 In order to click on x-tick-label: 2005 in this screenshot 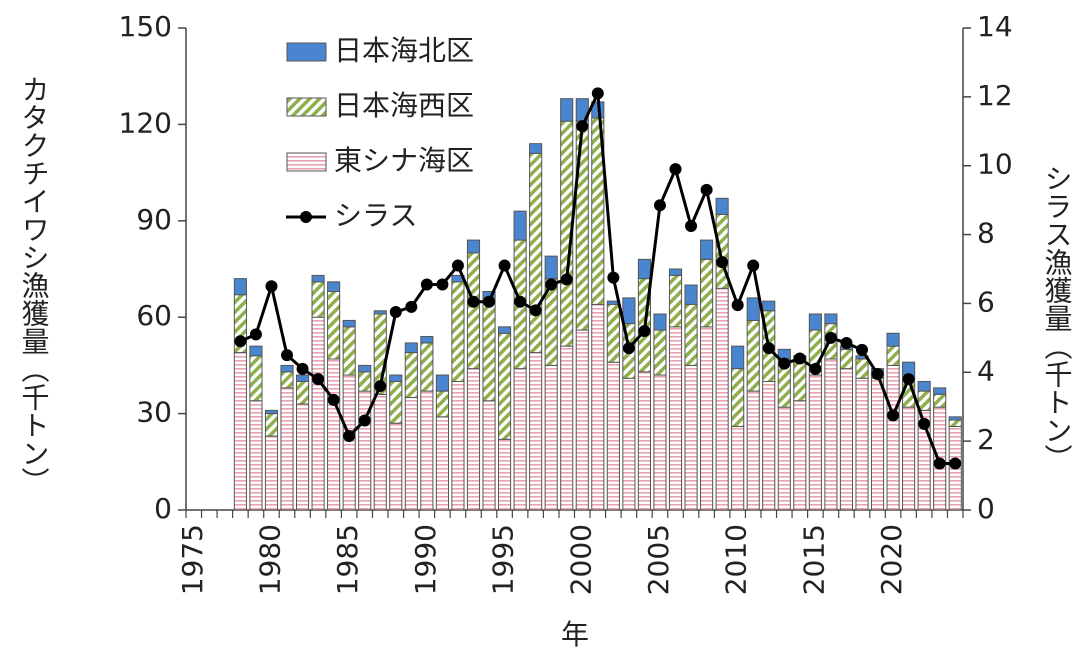, I will do `click(658, 559)`.